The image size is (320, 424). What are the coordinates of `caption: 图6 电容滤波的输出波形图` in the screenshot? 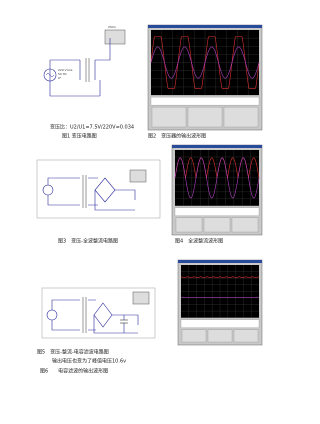 It's located at (74, 371).